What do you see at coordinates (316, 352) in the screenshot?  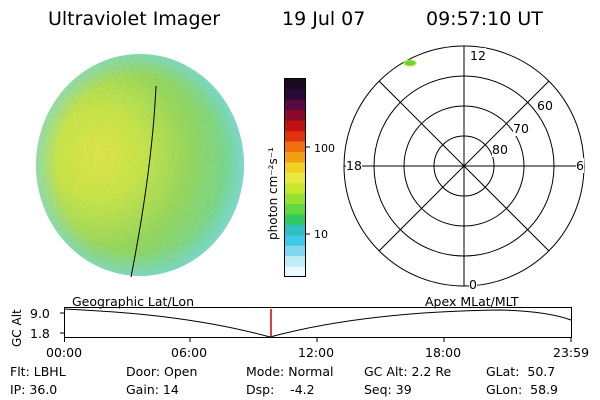 I see `x-tick-12: 12:00` at bounding box center [316, 352].